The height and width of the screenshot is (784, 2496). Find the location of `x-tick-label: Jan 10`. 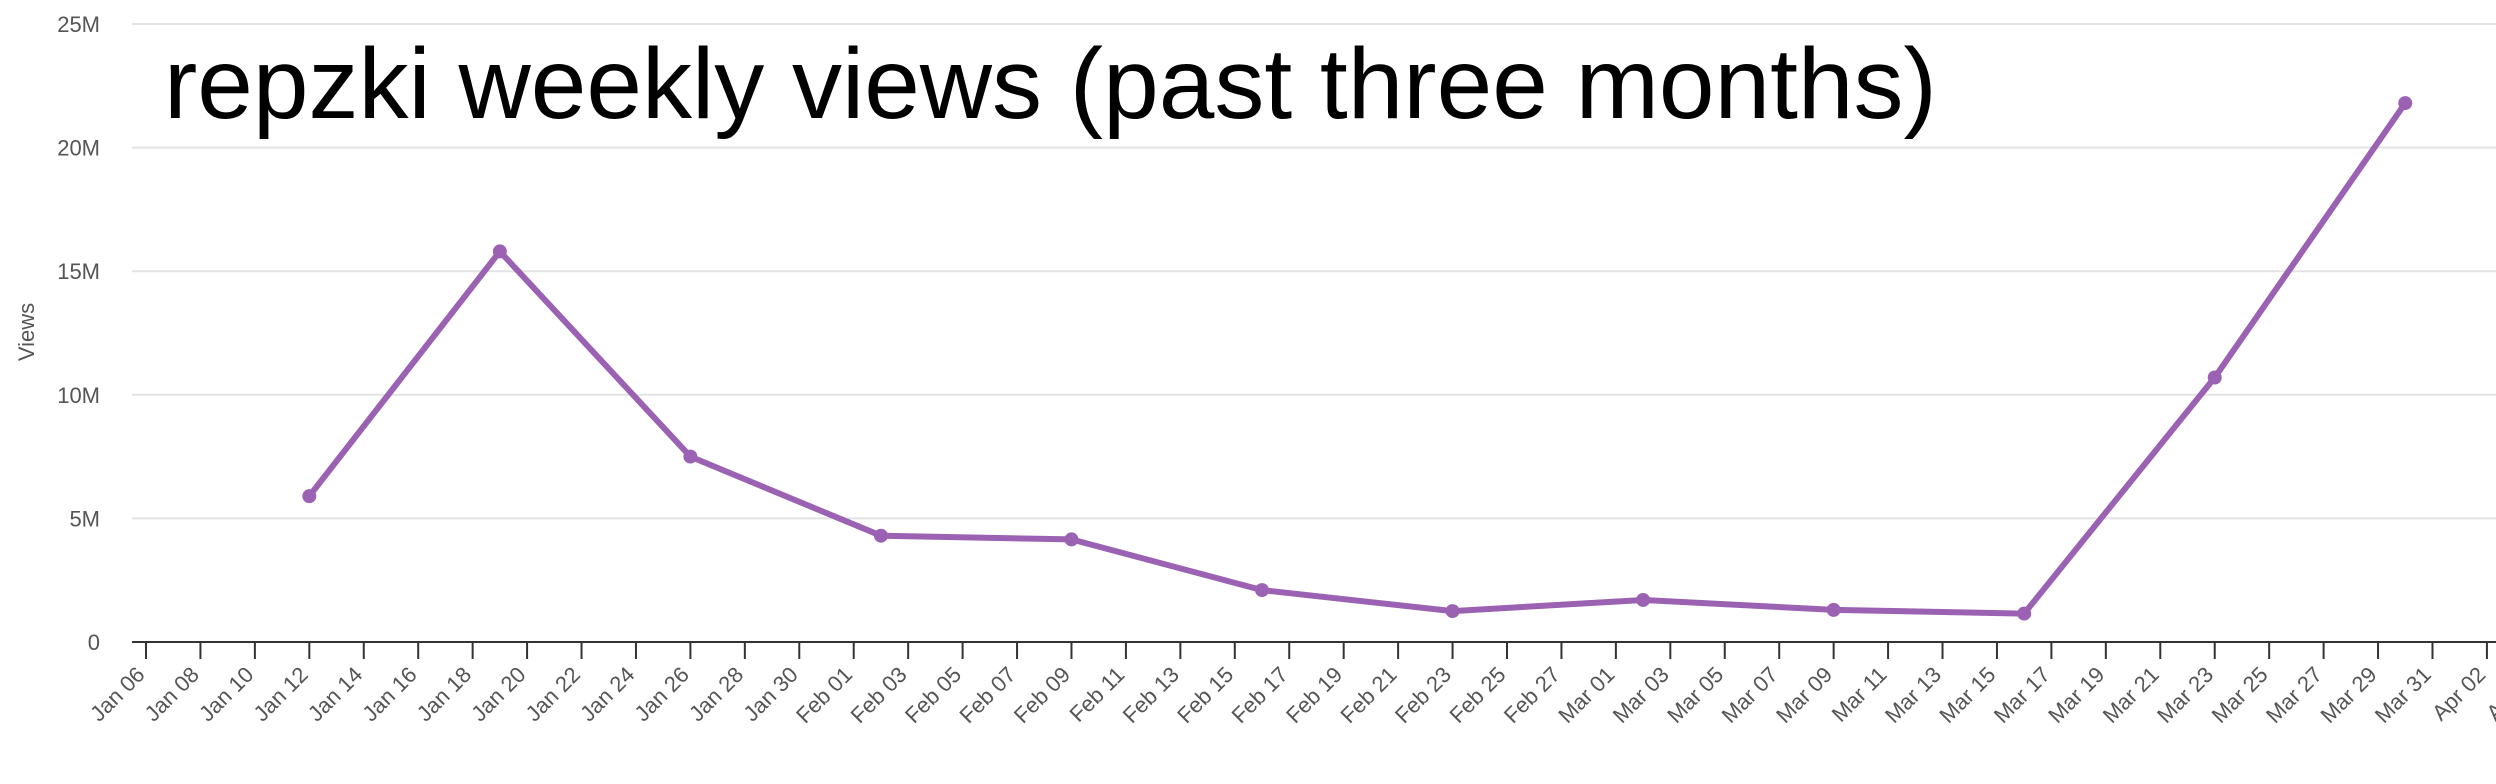

x-tick-label: Jan 10 is located at coordinates (226, 694).